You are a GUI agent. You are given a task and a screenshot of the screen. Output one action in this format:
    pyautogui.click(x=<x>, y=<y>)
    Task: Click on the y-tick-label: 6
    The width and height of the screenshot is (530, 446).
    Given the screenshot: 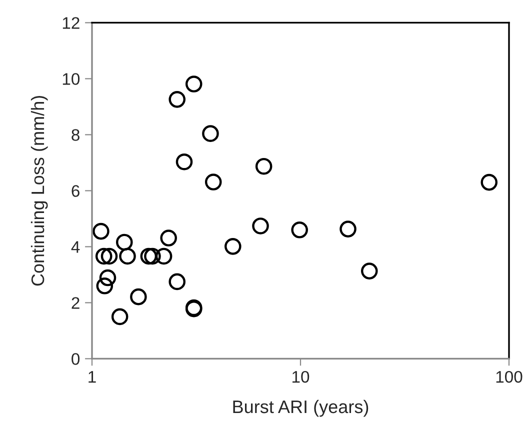 What is the action you would take?
    pyautogui.click(x=76, y=191)
    